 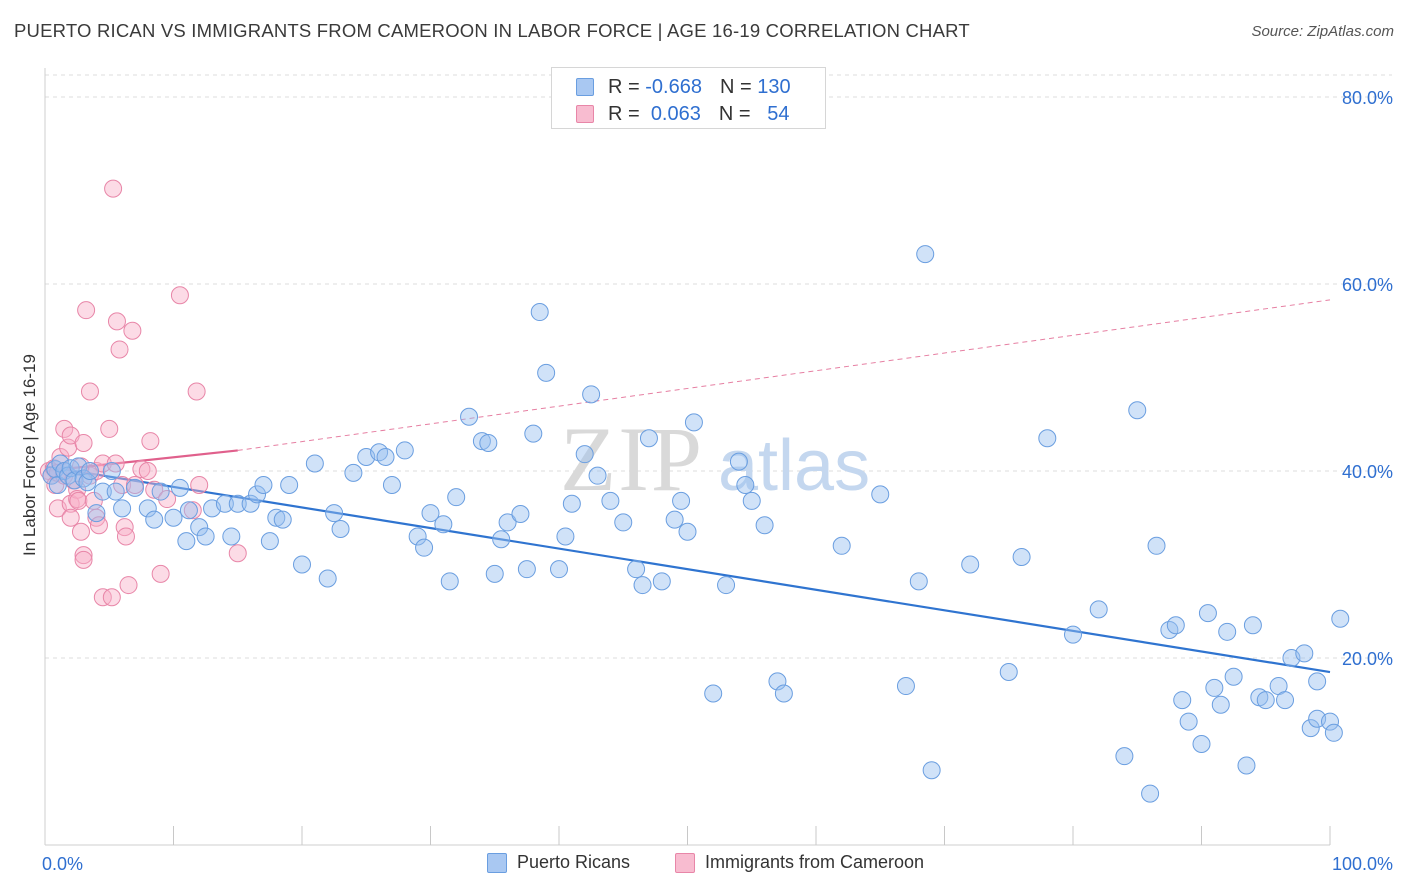 I want to click on legend-r-value: -0.668, so click(x=673, y=86).